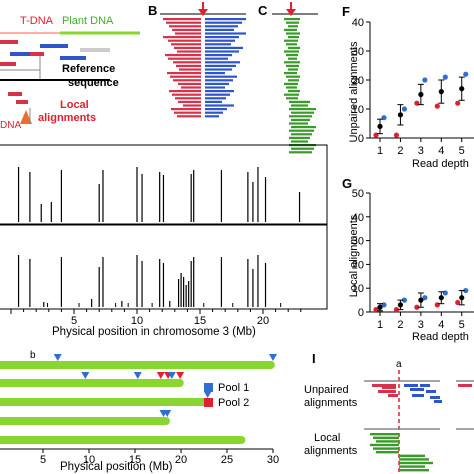 The width and height of the screenshot is (474, 474). I want to click on y-tick-label: 40, so click(358, 23).